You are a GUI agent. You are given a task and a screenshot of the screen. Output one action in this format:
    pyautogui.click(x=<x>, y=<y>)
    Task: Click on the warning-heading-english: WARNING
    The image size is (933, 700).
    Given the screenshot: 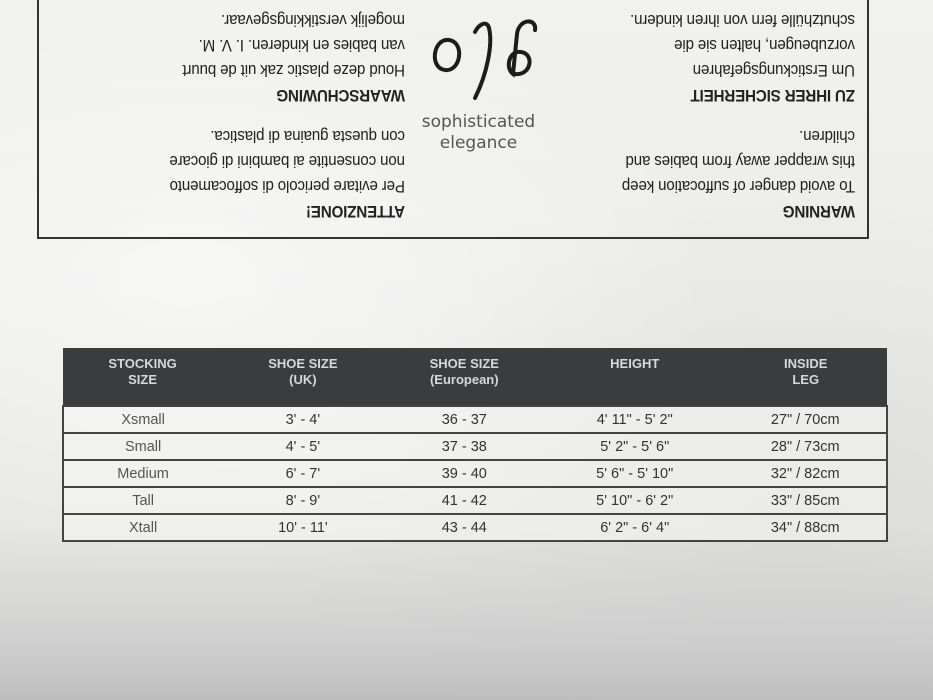 What is the action you would take?
    pyautogui.click(x=818, y=211)
    